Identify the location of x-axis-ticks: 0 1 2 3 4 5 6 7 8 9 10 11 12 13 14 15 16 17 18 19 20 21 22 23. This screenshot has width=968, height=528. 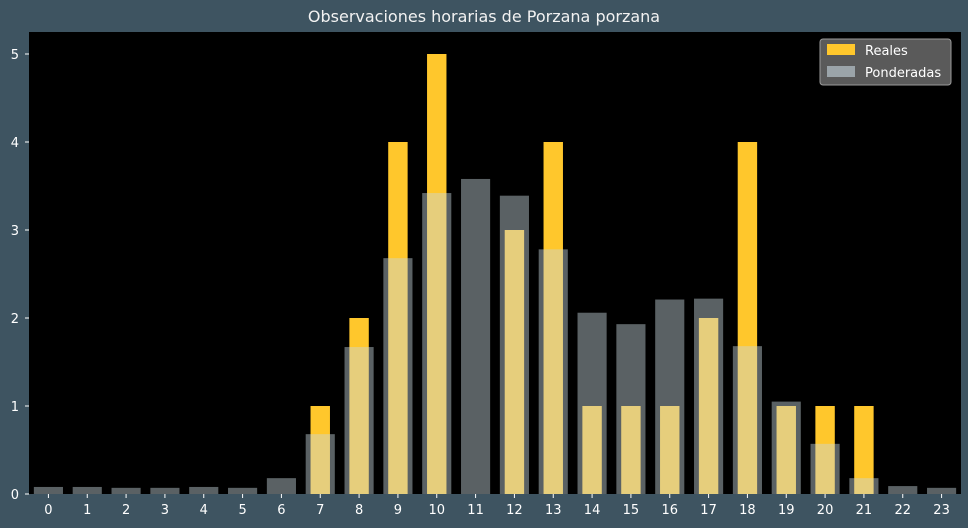
(497, 506).